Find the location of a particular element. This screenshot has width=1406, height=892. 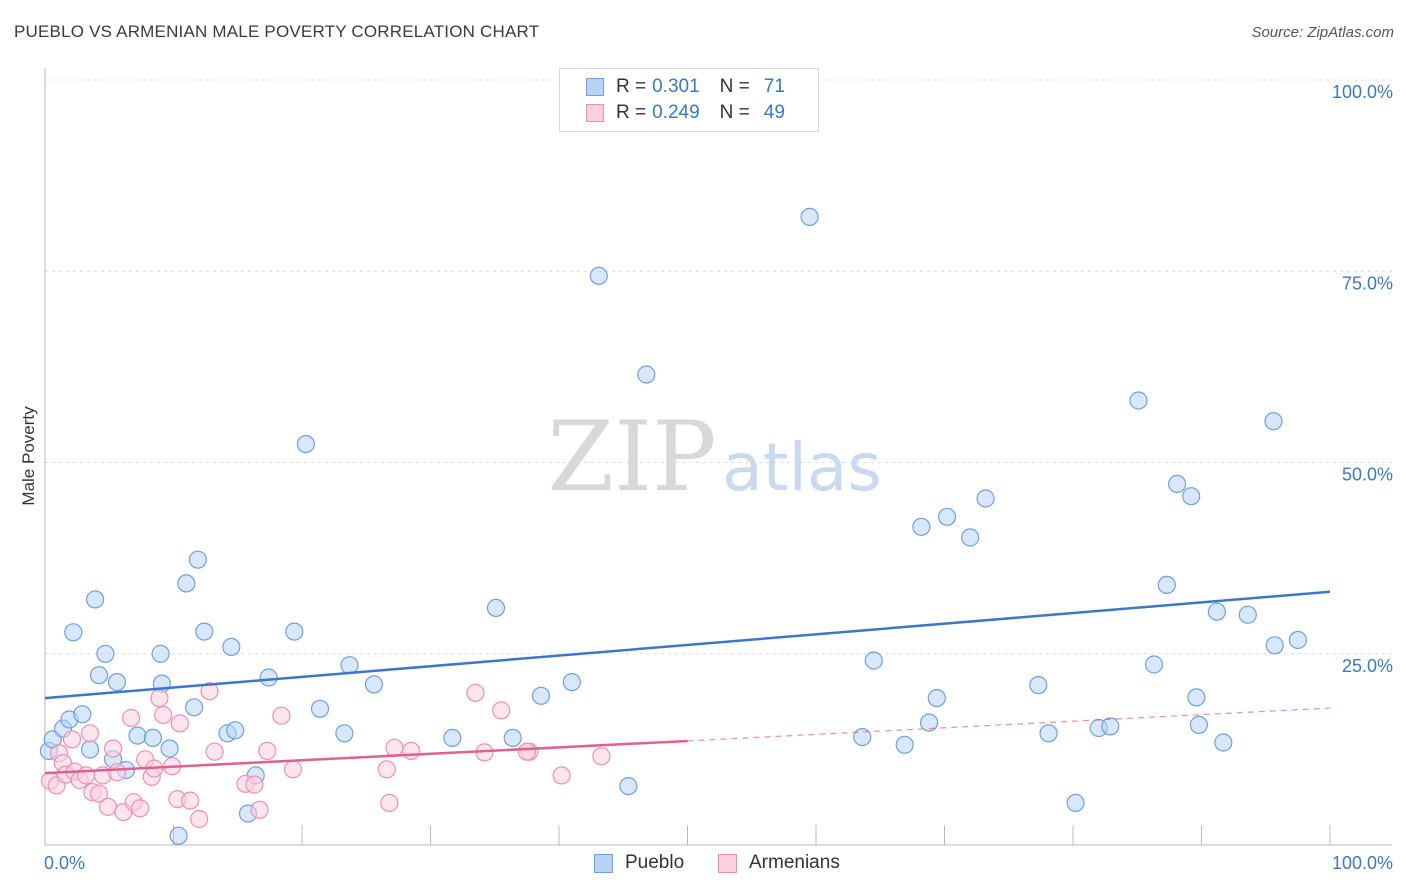

legend-n-value: 71 is located at coordinates (774, 86).